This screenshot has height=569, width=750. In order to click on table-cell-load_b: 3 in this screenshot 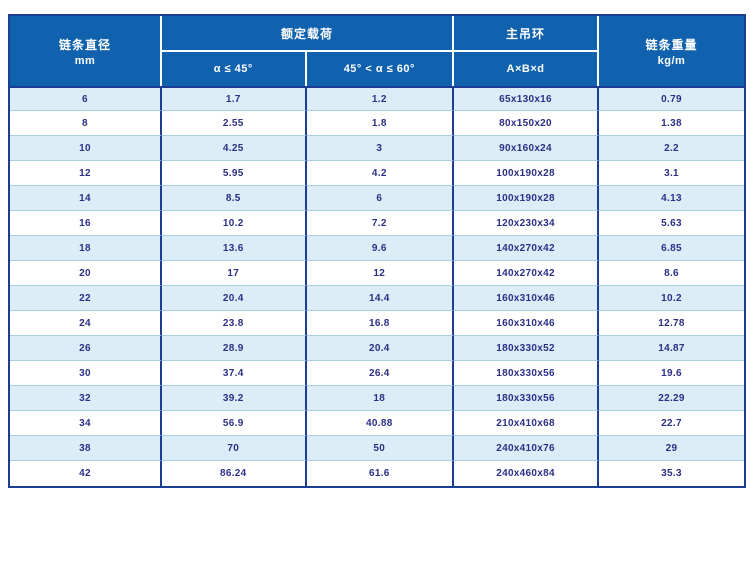, I will do `click(380, 148)`.